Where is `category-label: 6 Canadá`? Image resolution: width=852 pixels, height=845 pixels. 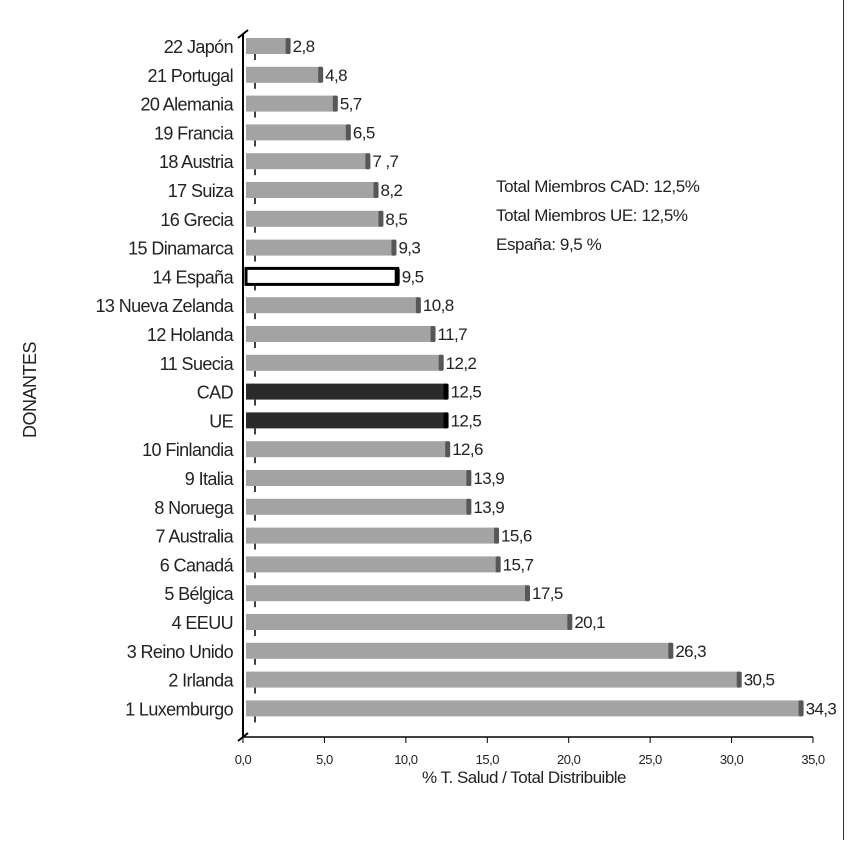 category-label: 6 Canadá is located at coordinates (197, 565).